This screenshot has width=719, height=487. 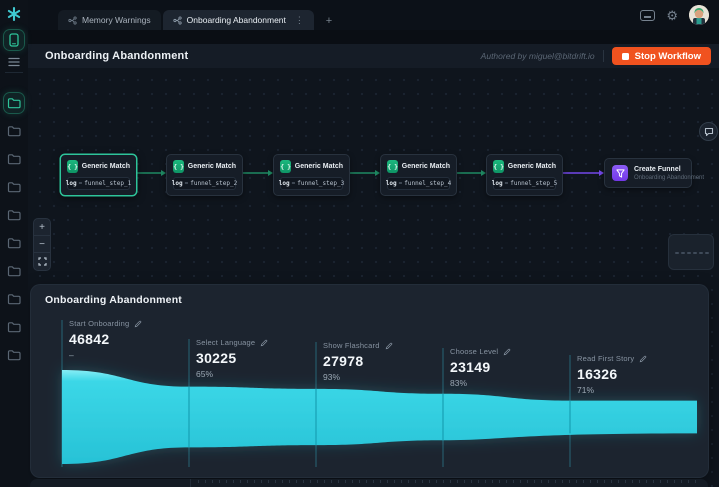 What do you see at coordinates (14, 72) in the screenshot?
I see `rail-divider` at bounding box center [14, 72].